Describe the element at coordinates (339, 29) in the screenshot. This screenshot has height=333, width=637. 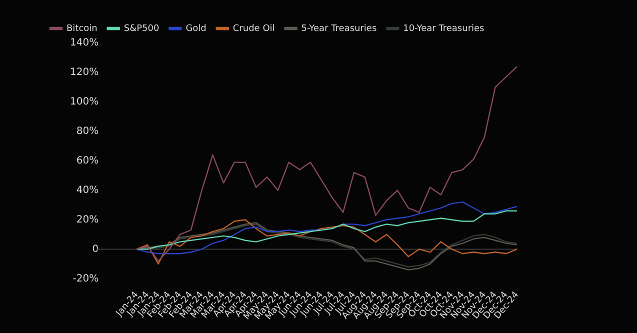
I see `legend-label: 5-Year Treasuries` at that location.